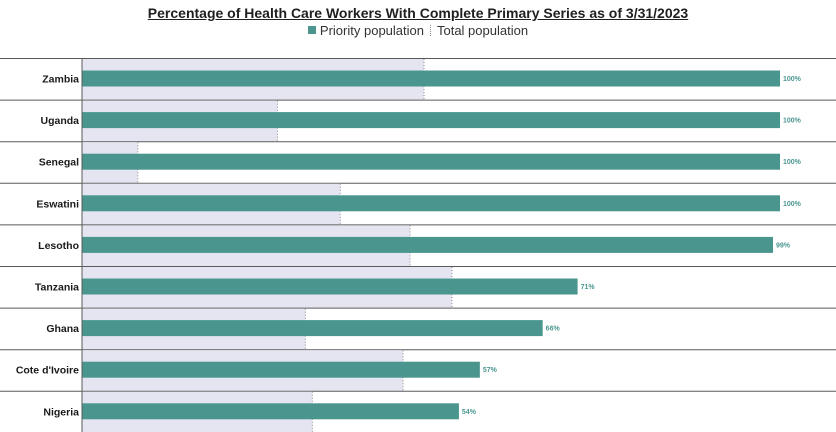 This screenshot has height=432, width=836. I want to click on category-label-2: Senegal, so click(59, 163).